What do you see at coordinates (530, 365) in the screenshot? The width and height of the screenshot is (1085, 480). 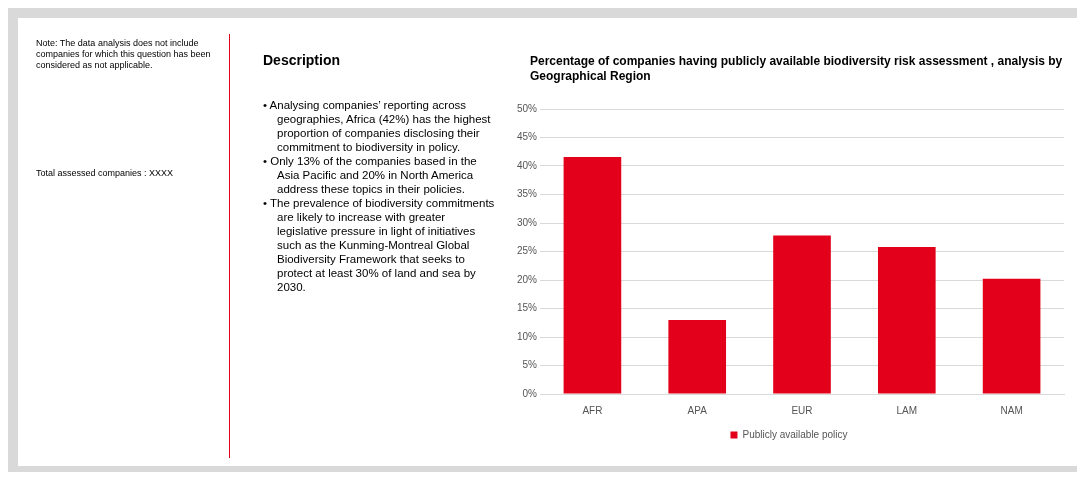 I see `y-tick-label: 5%` at bounding box center [530, 365].